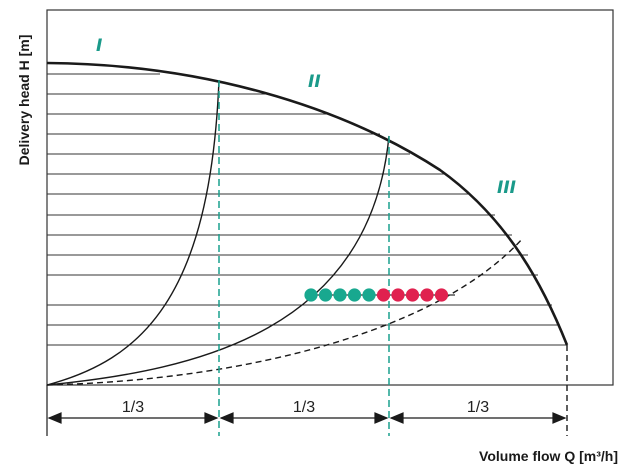 The height and width of the screenshot is (473, 626). I want to click on zone-label-3: III, so click(506, 188).